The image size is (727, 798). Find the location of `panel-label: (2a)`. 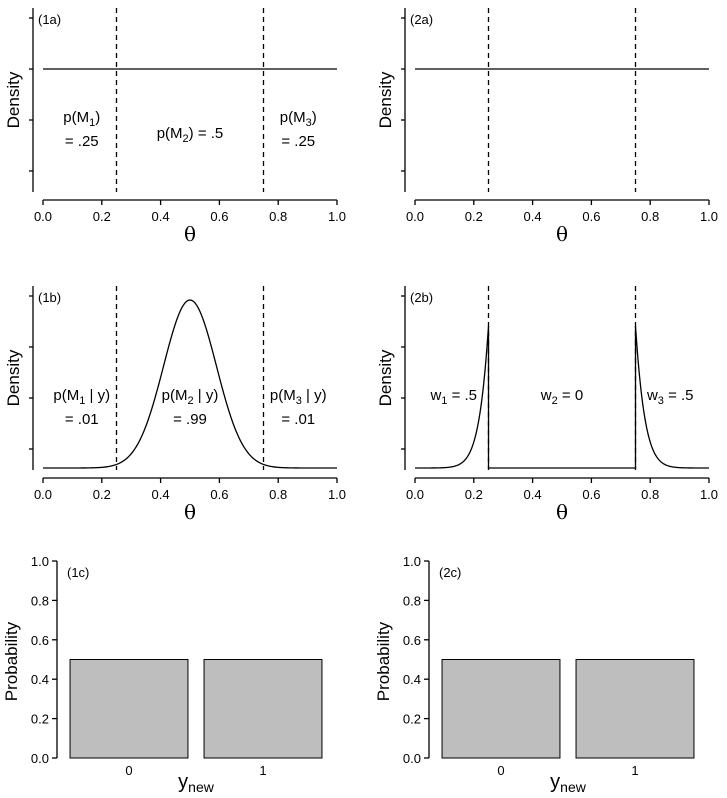

panel-label: (2a) is located at coordinates (421, 19).